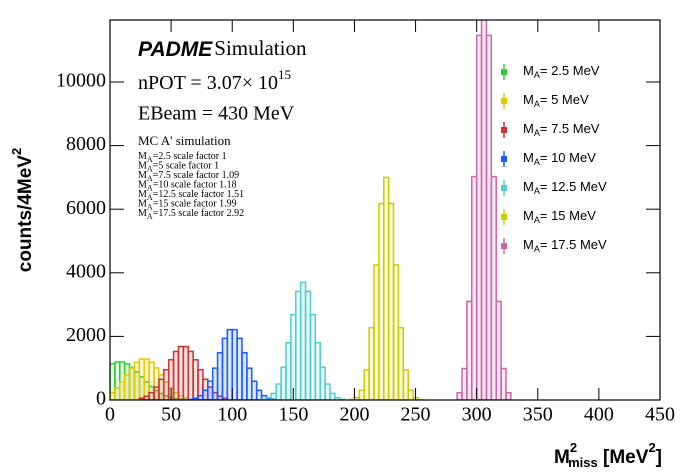 This screenshot has height=476, width=698. Describe the element at coordinates (86, 208) in the screenshot. I see `y-tick-label: 6000` at that location.